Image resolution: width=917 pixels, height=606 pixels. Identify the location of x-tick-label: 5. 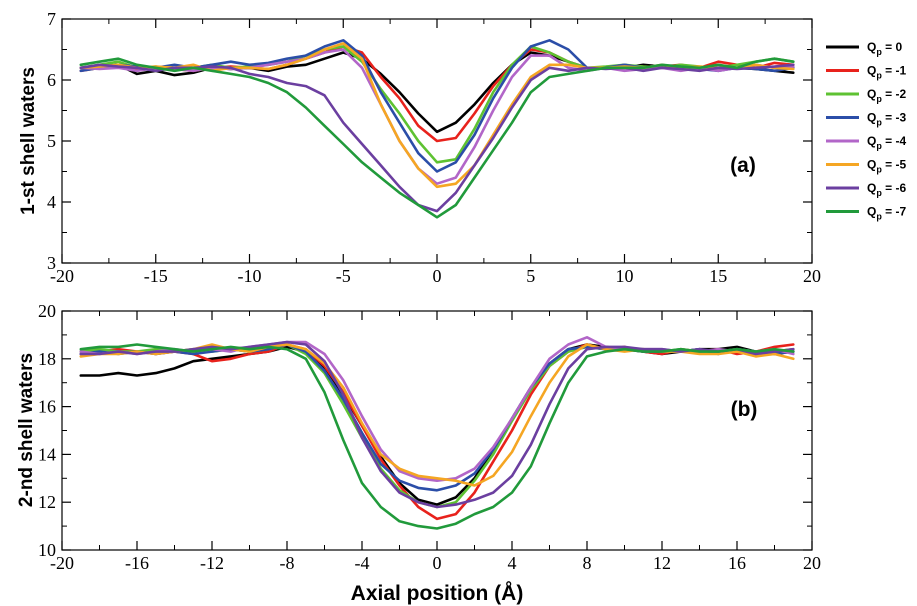
(530, 276).